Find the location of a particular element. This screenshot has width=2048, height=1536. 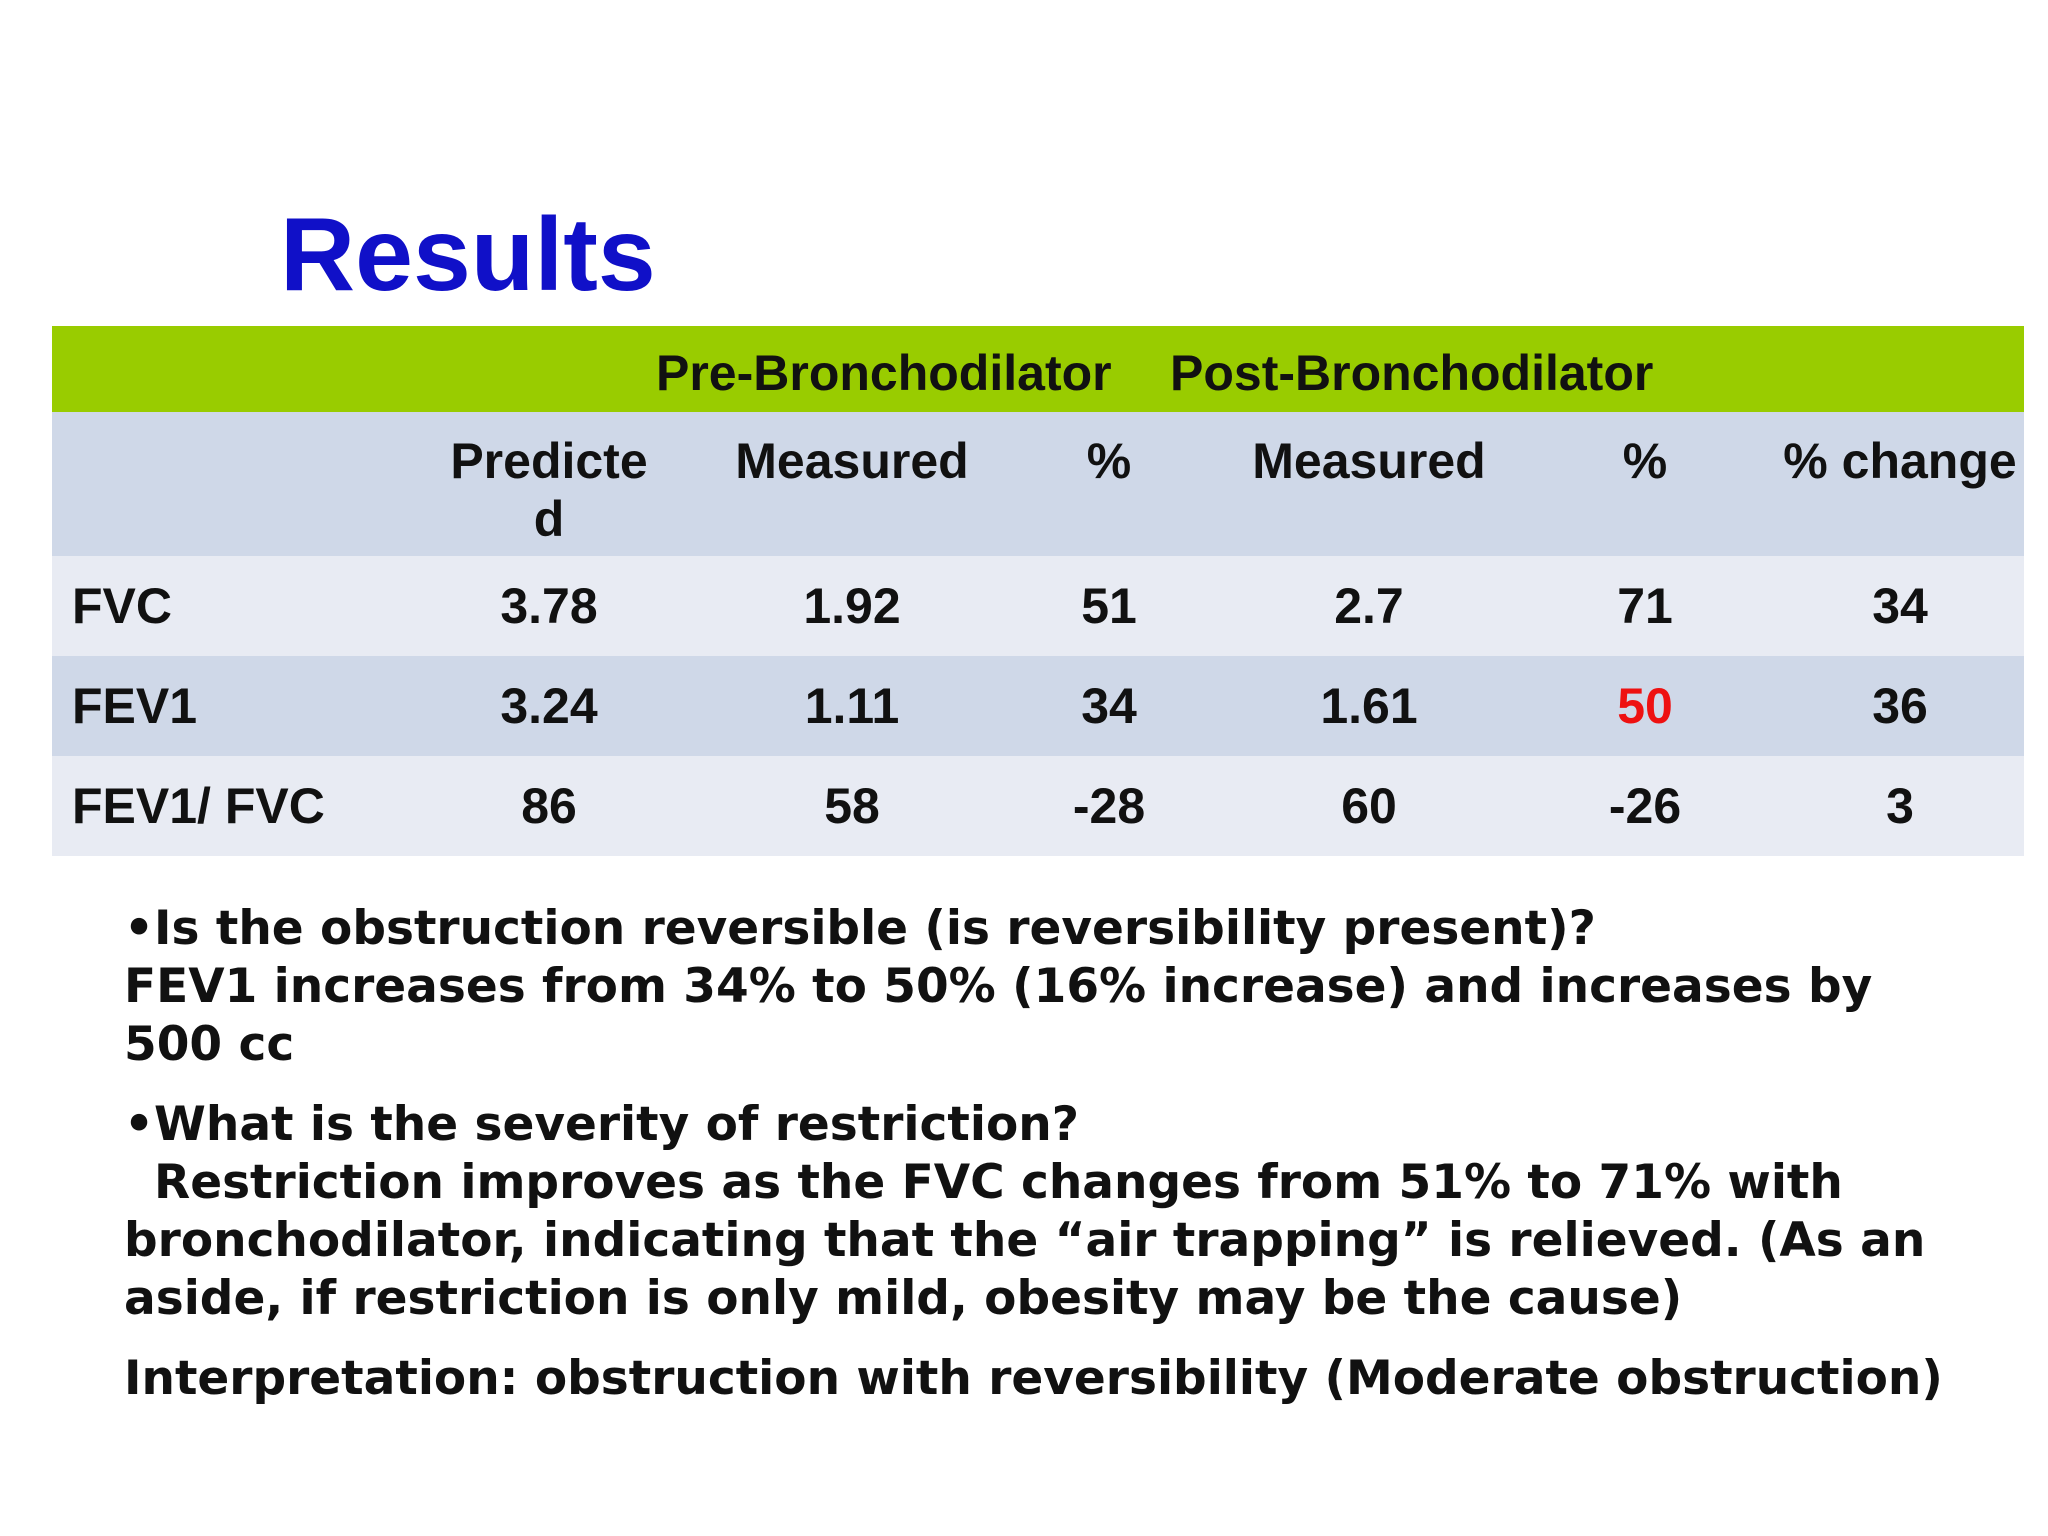

pre-measured-value: 1.11 is located at coordinates (852, 706).